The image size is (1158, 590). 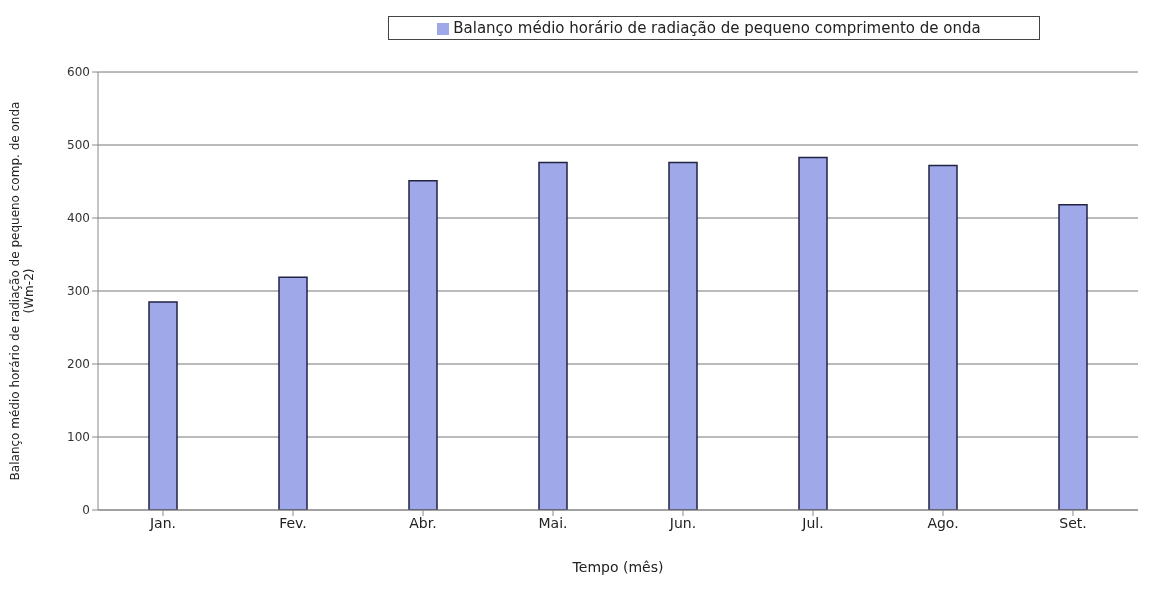 I want to click on x-tick-label: Jul., so click(x=812, y=522).